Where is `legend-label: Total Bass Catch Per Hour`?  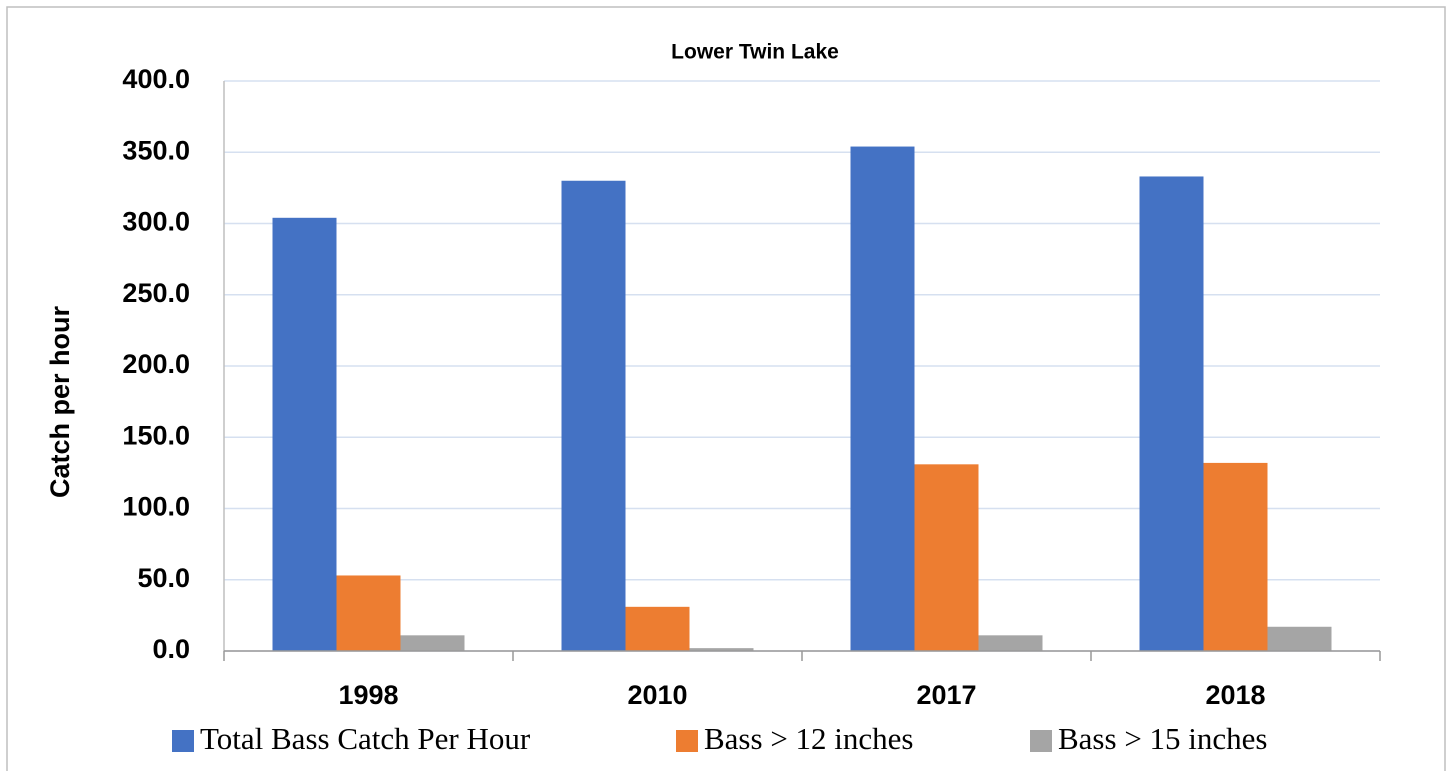 legend-label: Total Bass Catch Per Hour is located at coordinates (365, 738).